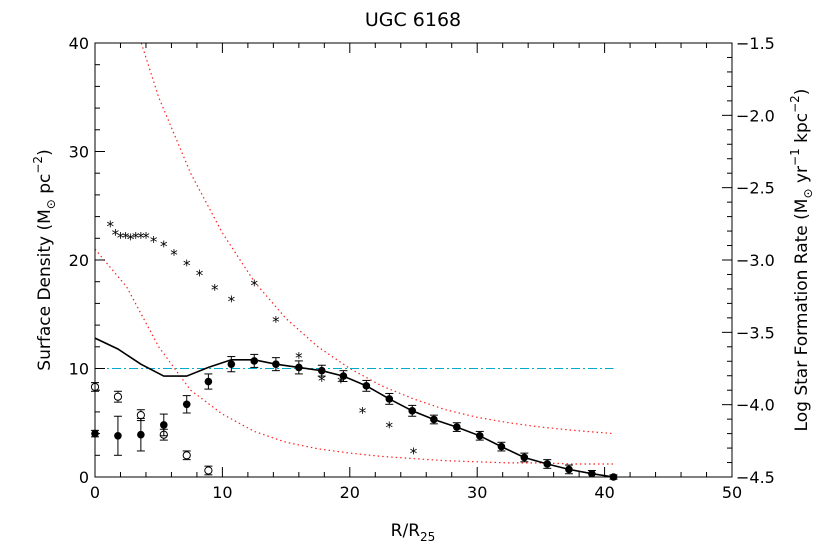  I want to click on y2-axis-label: Log Star Formation Rate (M⊙ yr−1 kpc−2), so click(801, 260).